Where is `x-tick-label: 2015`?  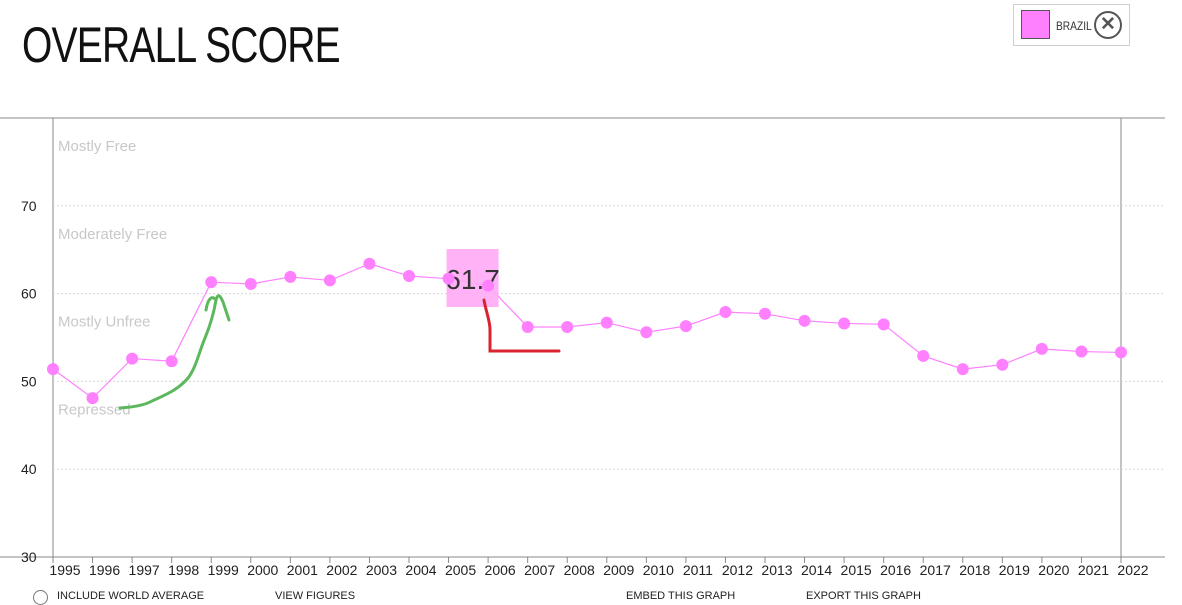 x-tick-label: 2015 is located at coordinates (856, 570).